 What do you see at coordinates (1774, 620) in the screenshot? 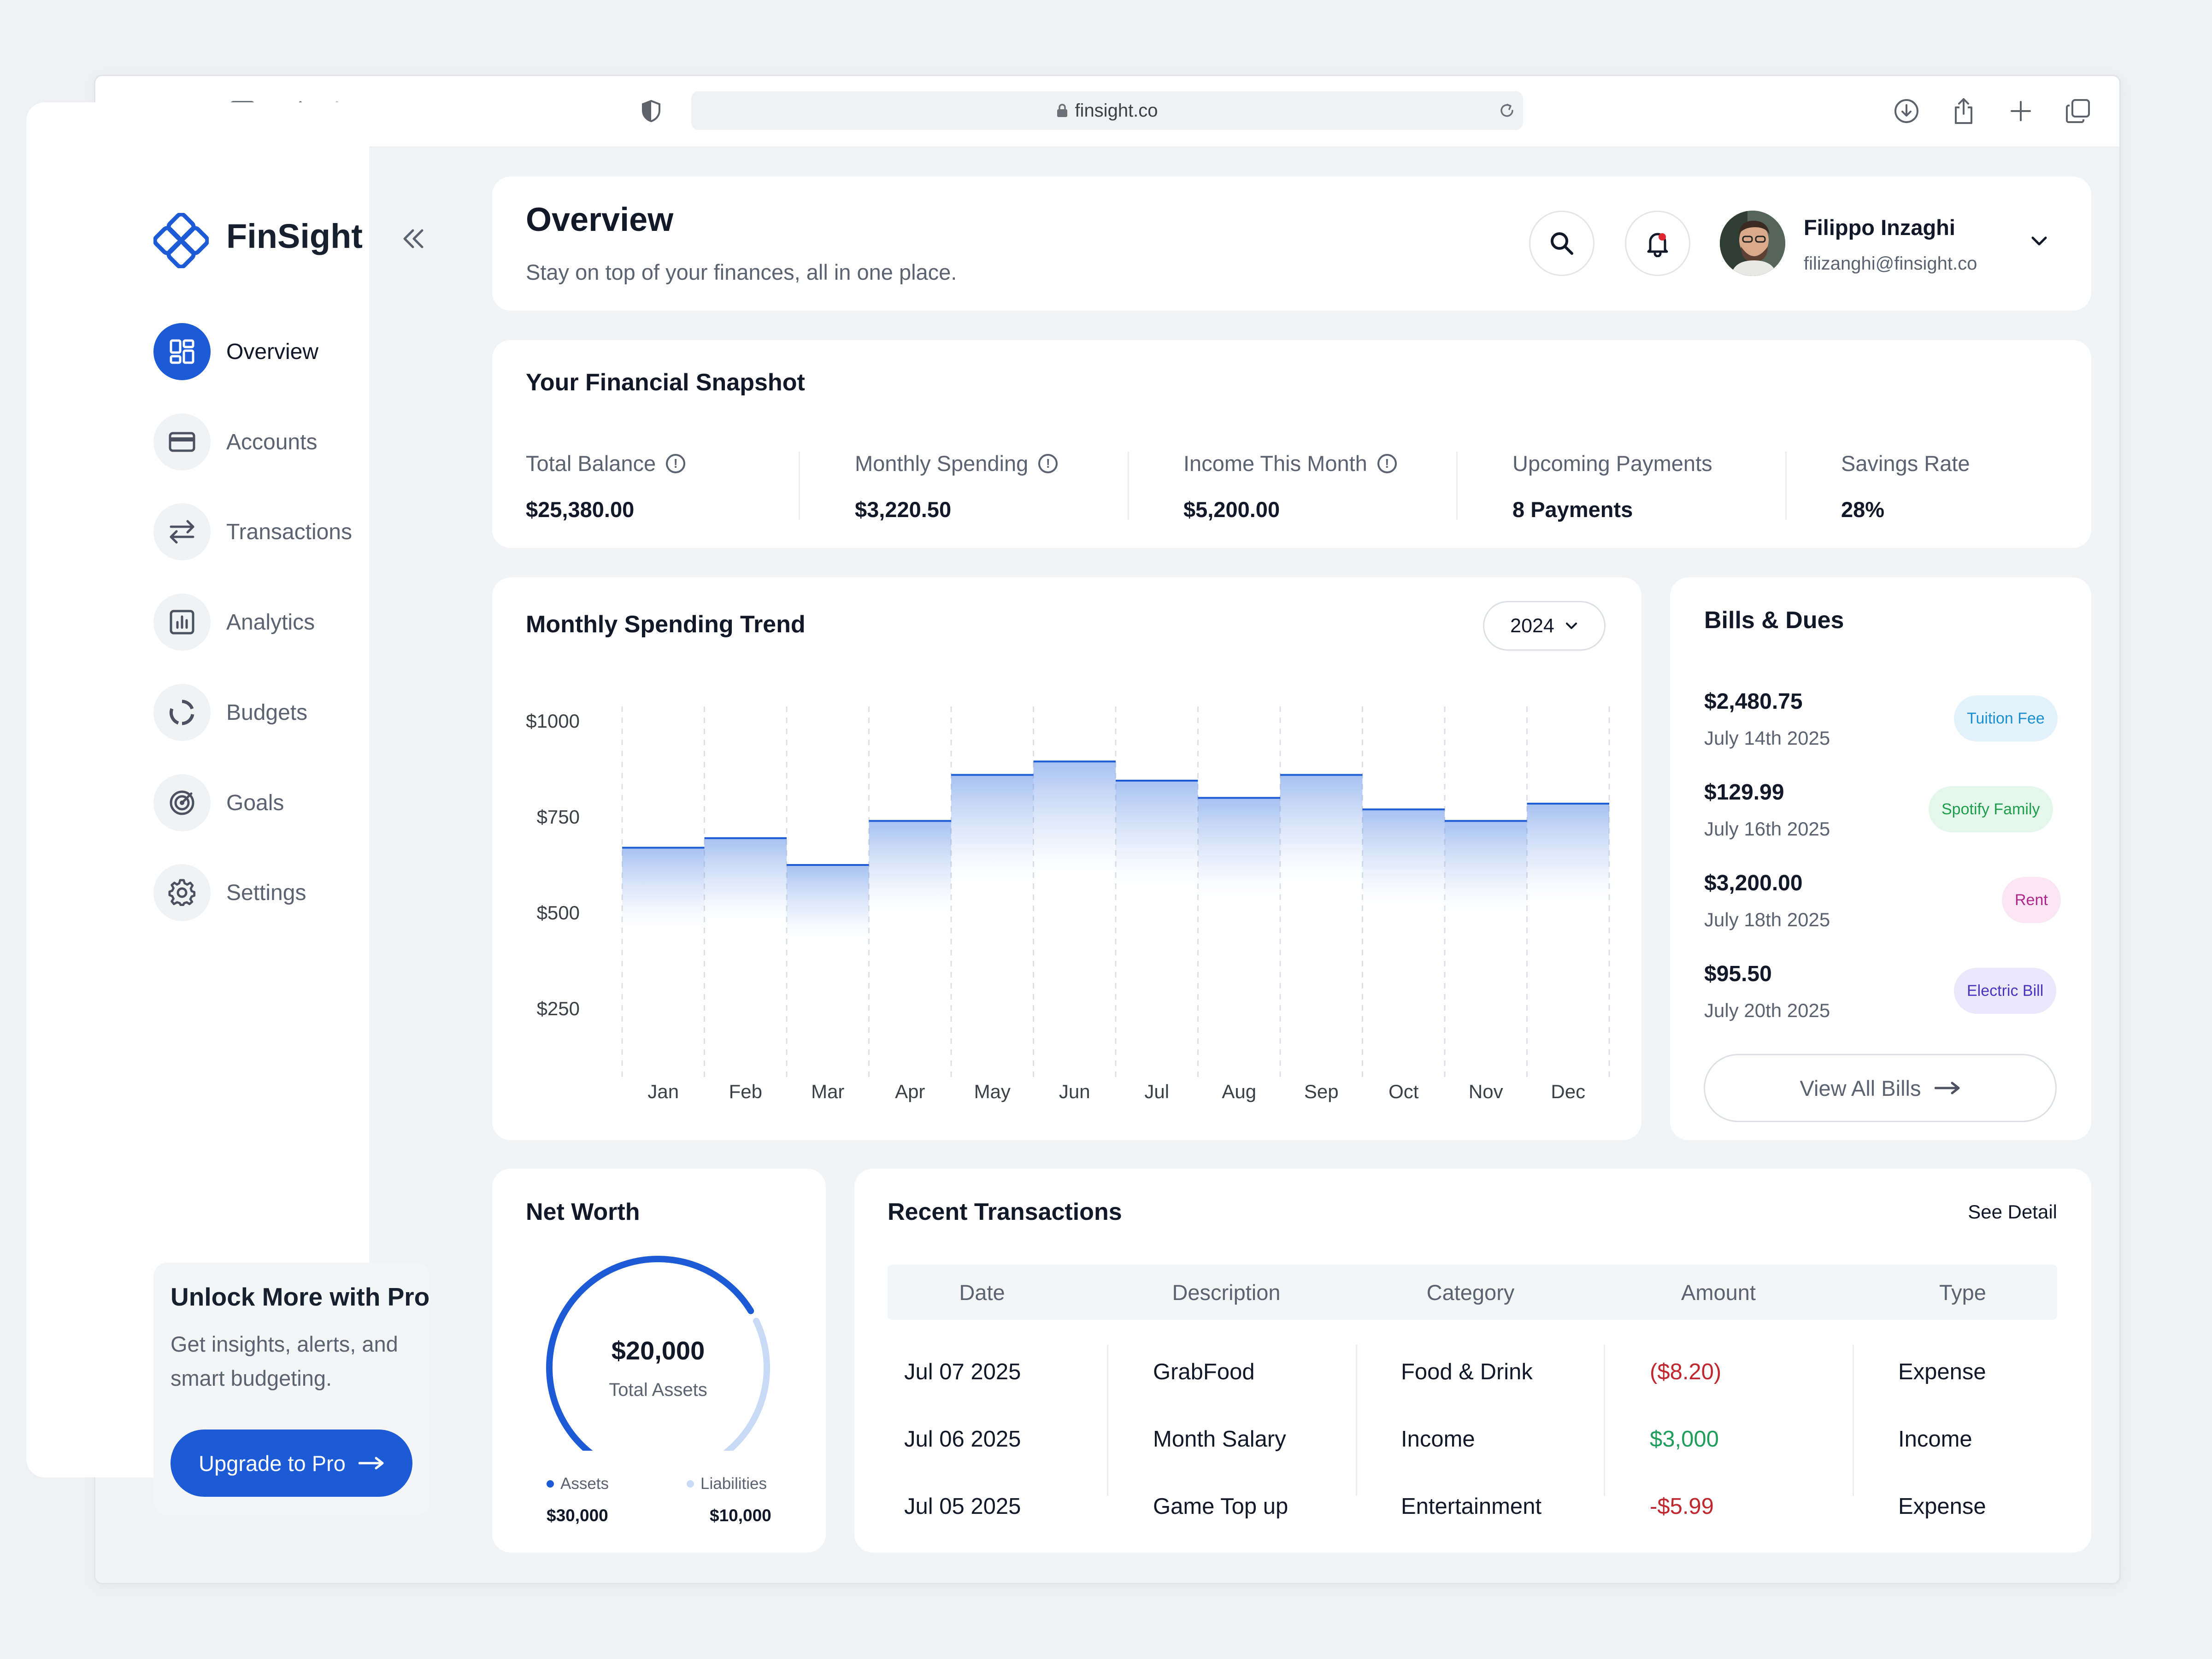
I see `bills-title: Bills & Dues` at bounding box center [1774, 620].